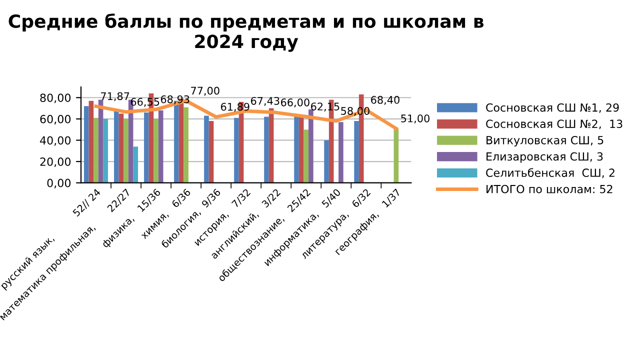 The width and height of the screenshot is (623, 355). Describe the element at coordinates (545, 141) in the screenshot. I see `legend-label: Виткуловская СШ, 5` at that location.